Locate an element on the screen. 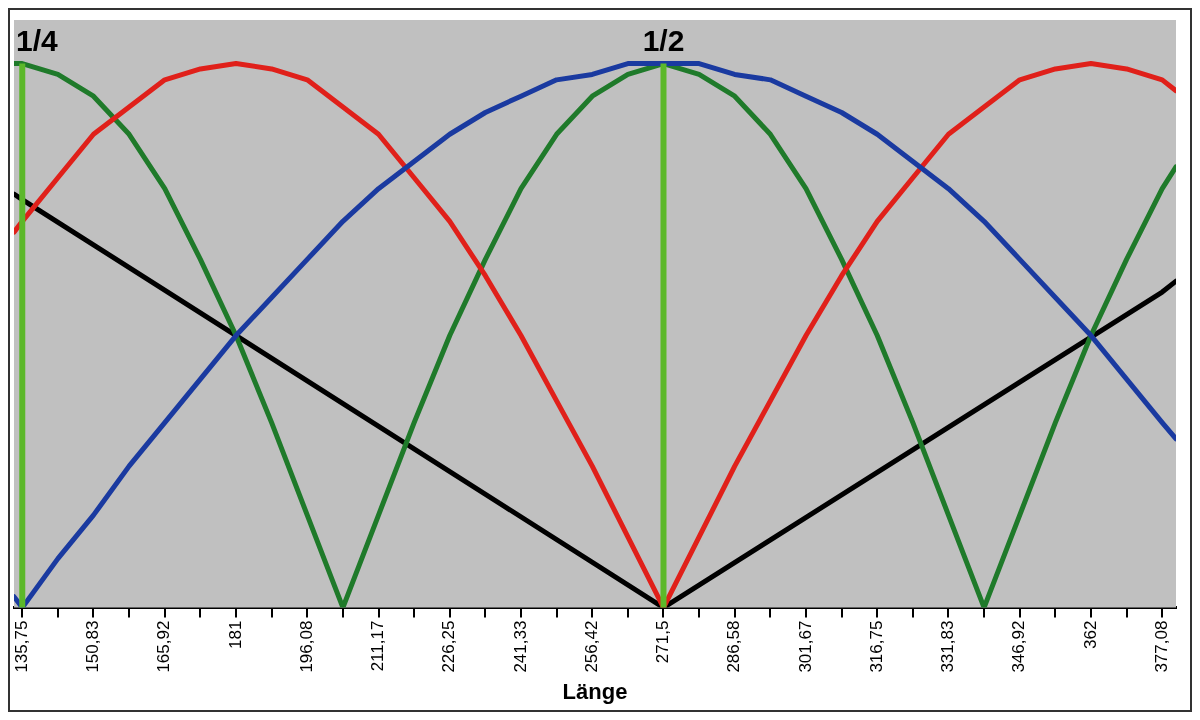 The height and width of the screenshot is (720, 1200). x-tick-label: 256,42 is located at coordinates (591, 646).